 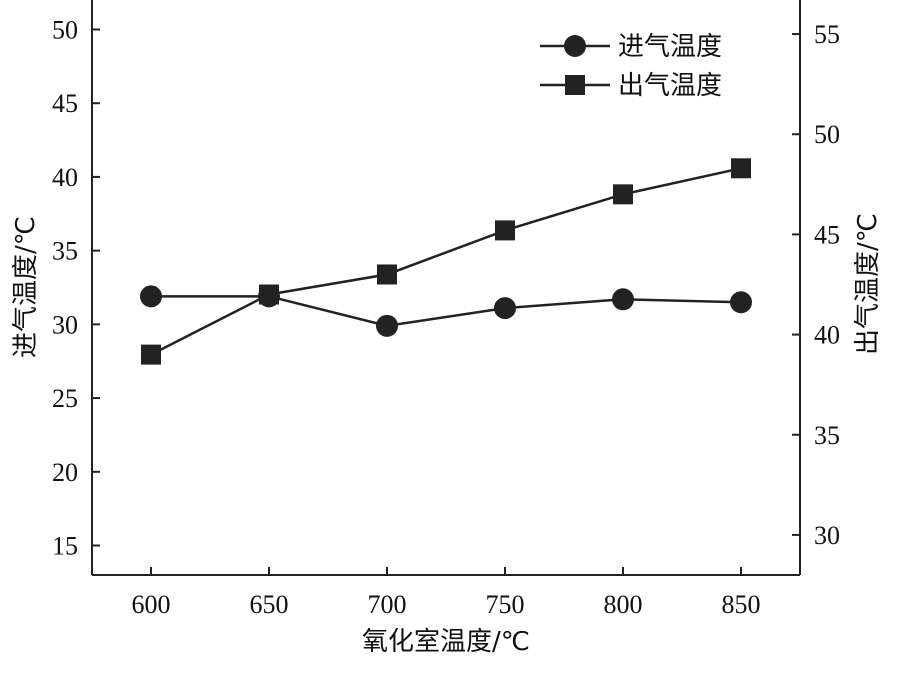 I want to click on x-axis-title: 氧化室温度/℃, so click(x=446, y=642).